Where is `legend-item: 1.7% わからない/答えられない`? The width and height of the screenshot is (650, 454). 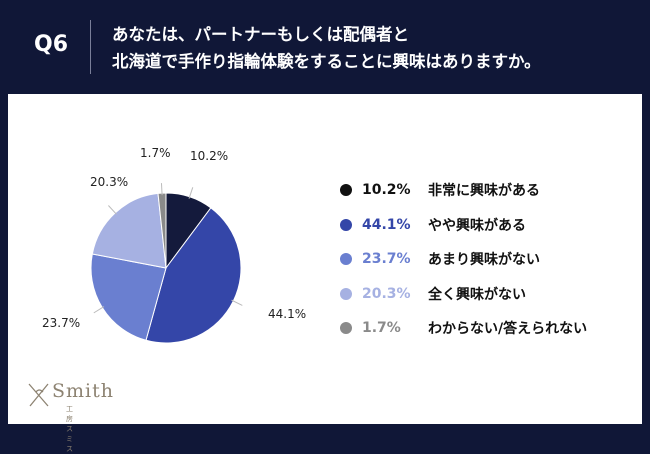
legend-item: 1.7% わからない/答えられない is located at coordinates (463, 328).